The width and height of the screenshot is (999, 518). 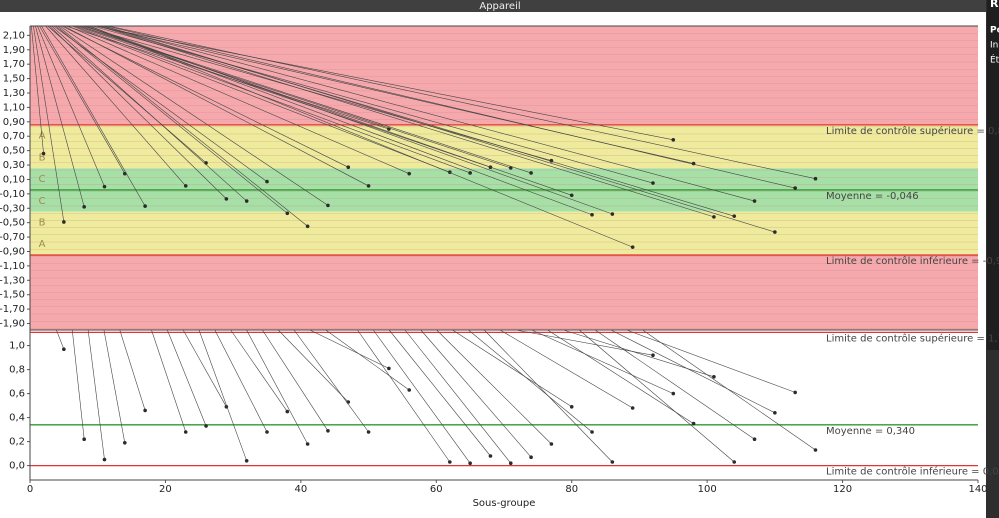 What do you see at coordinates (912, 472) in the screenshot?
I see `limit-label: Limite de contrôle inférieure = 0,000` at bounding box center [912, 472].